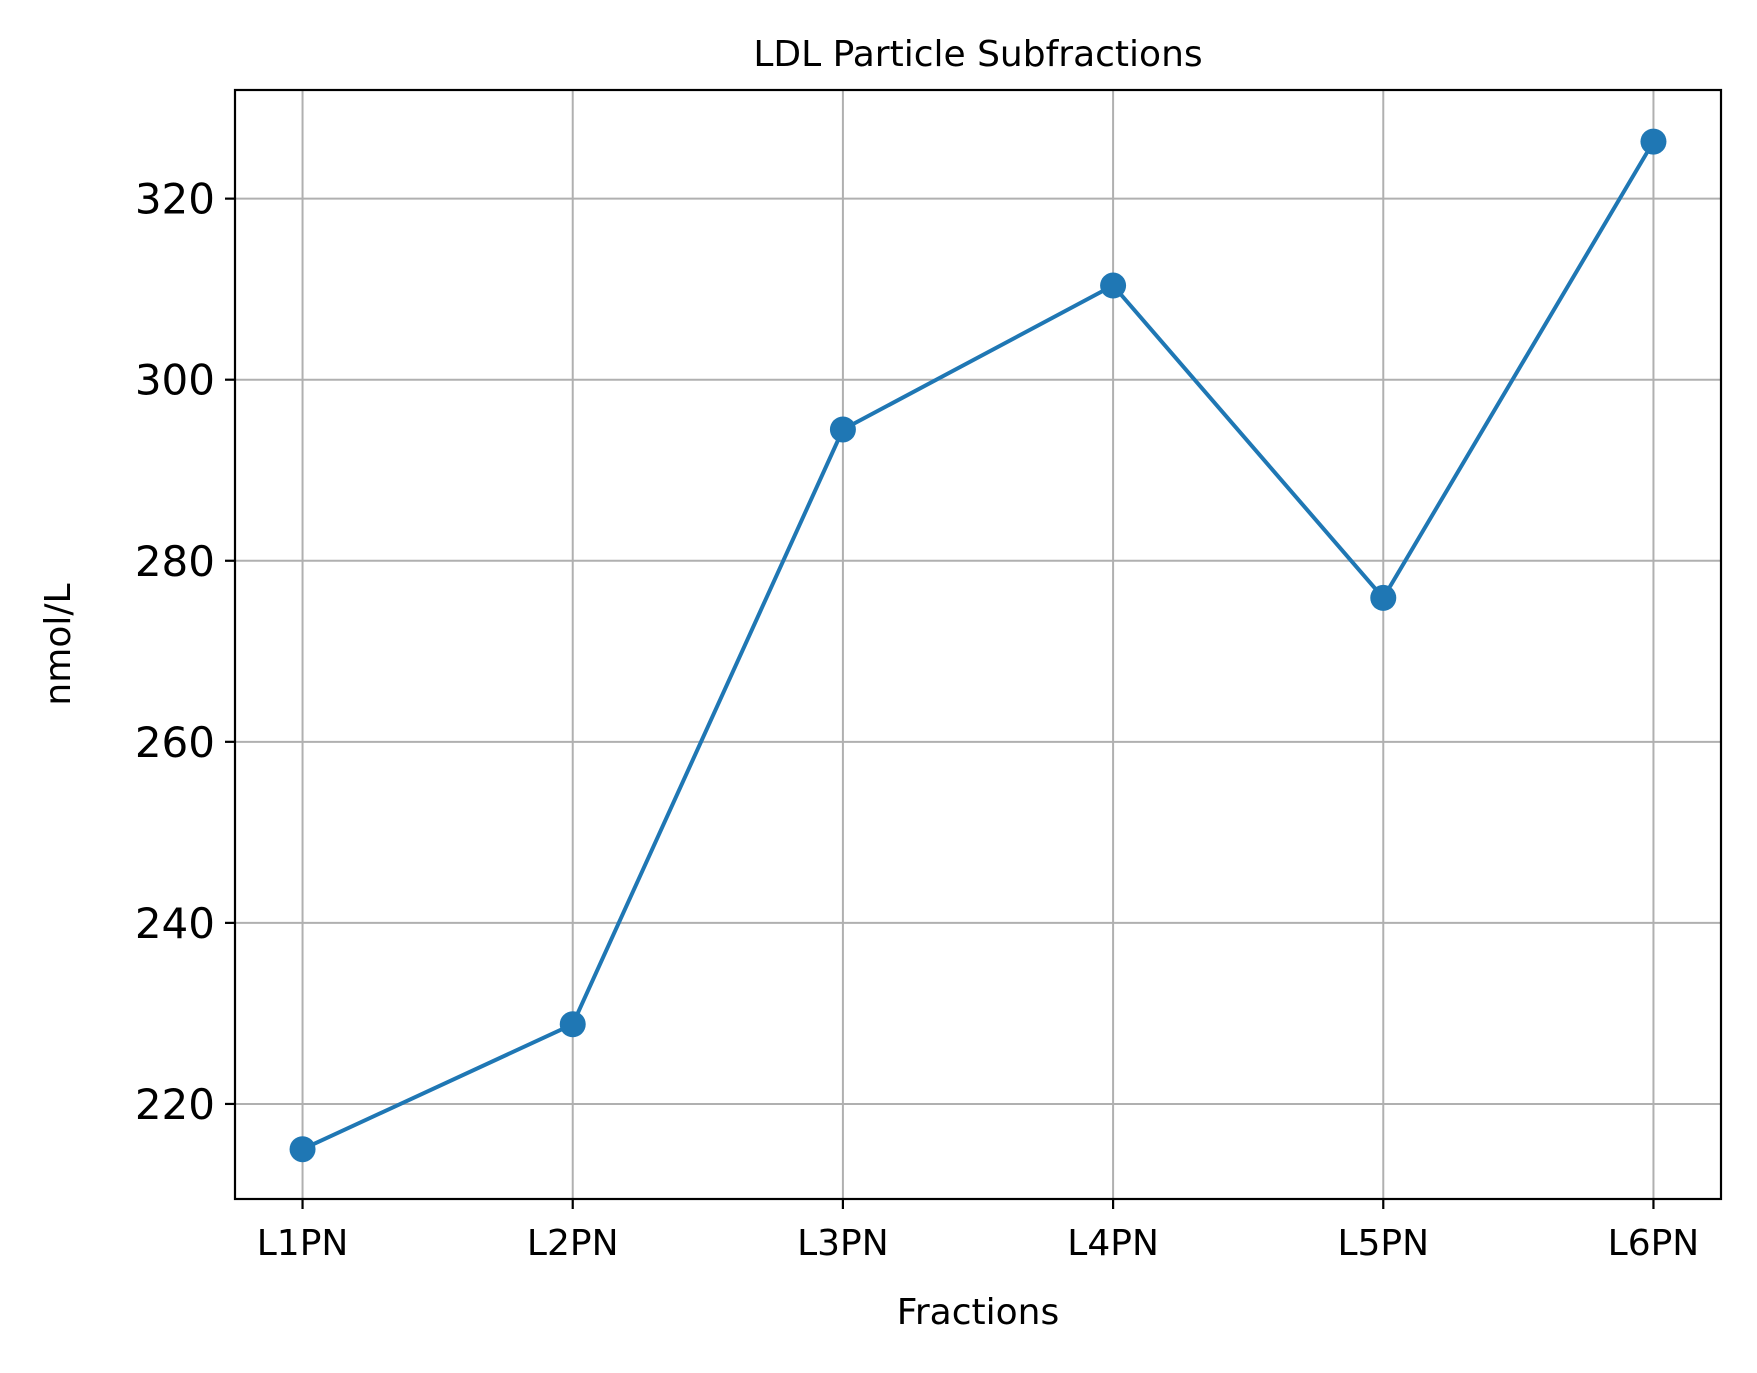  What do you see at coordinates (843, 1243) in the screenshot?
I see `x-tick-label: L3PN` at bounding box center [843, 1243].